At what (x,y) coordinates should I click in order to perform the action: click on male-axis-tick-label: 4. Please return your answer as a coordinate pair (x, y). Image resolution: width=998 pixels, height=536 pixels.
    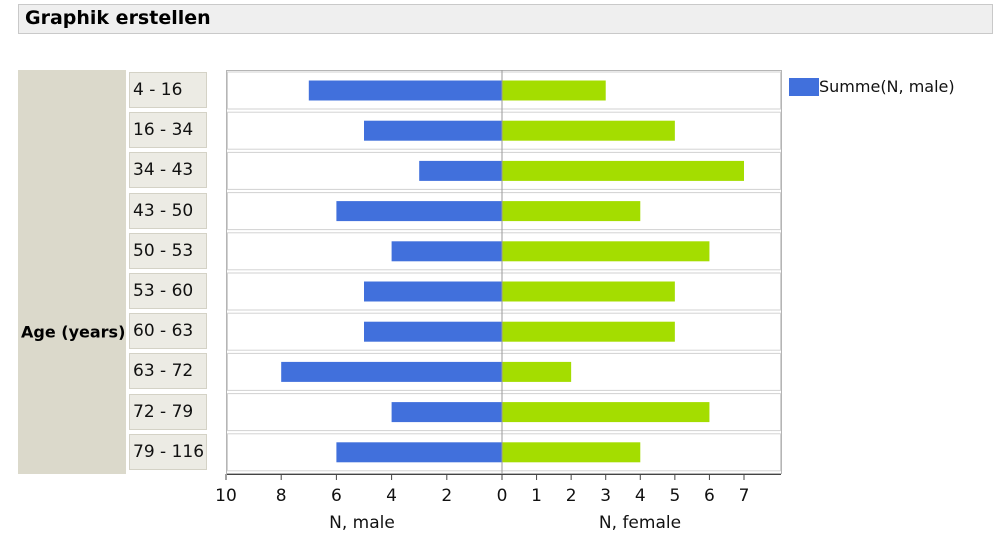
    Looking at the image, I should click on (391, 496).